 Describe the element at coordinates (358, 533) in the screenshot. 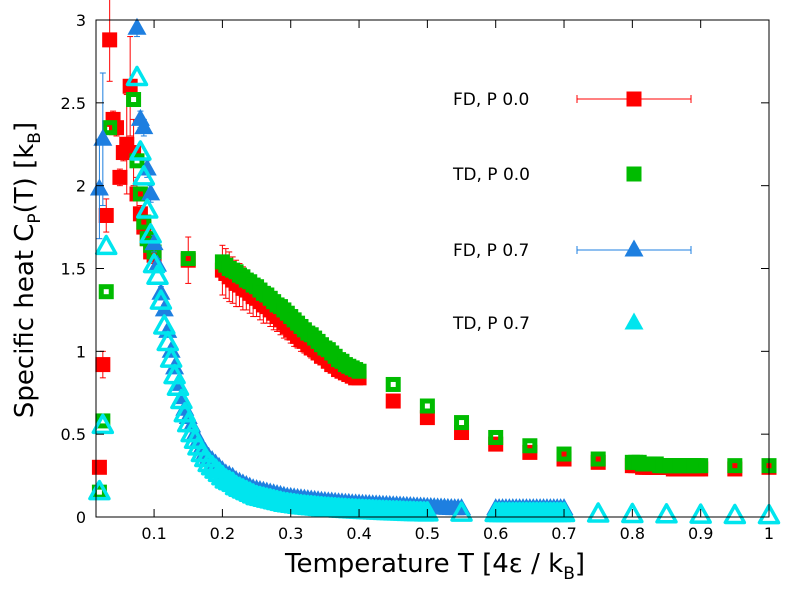

I see `x-tick-label: 0.4` at that location.